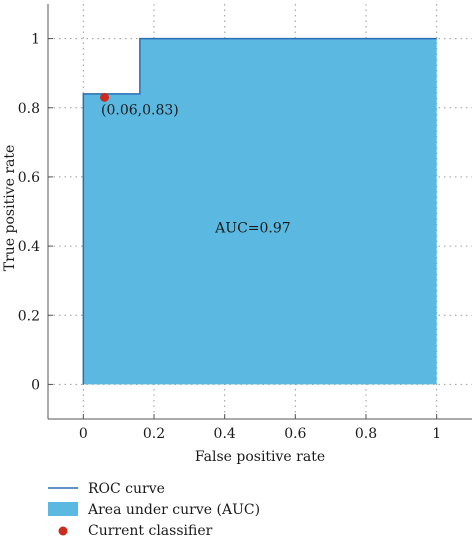  Describe the element at coordinates (105, 97) in the screenshot. I see `current-classifier-point` at that location.